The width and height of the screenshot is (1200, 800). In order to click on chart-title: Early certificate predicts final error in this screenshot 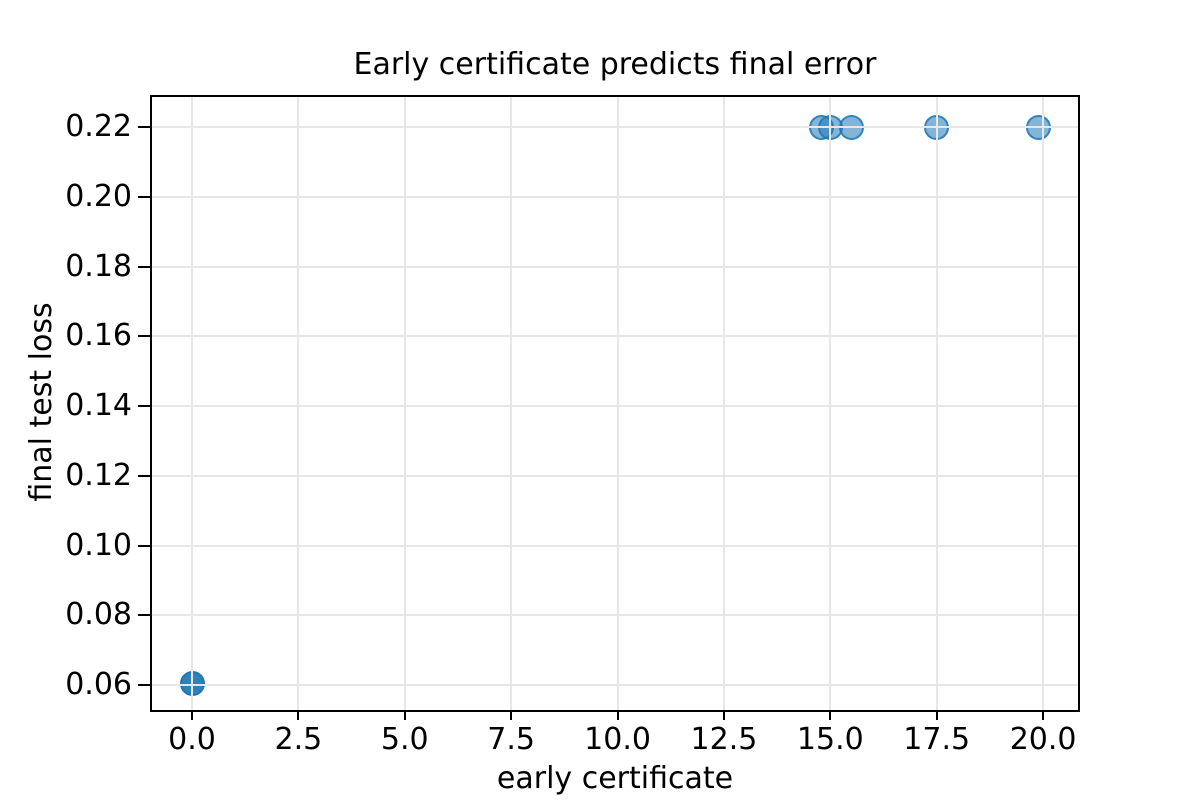, I will do `click(615, 64)`.